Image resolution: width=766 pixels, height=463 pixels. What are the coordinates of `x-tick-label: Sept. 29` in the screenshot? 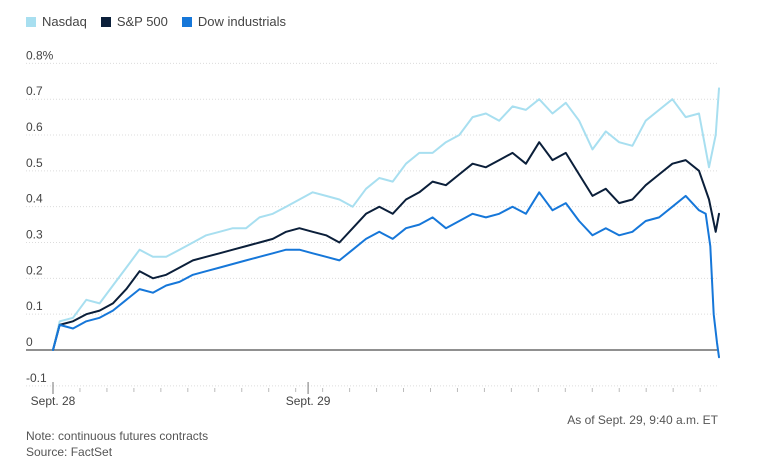 It's located at (308, 401).